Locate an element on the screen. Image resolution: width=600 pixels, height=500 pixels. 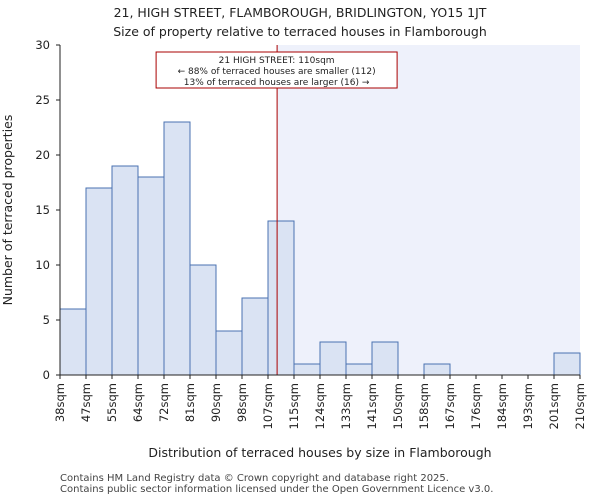
x-tick-label: 184sqm is located at coordinates (502, 406).